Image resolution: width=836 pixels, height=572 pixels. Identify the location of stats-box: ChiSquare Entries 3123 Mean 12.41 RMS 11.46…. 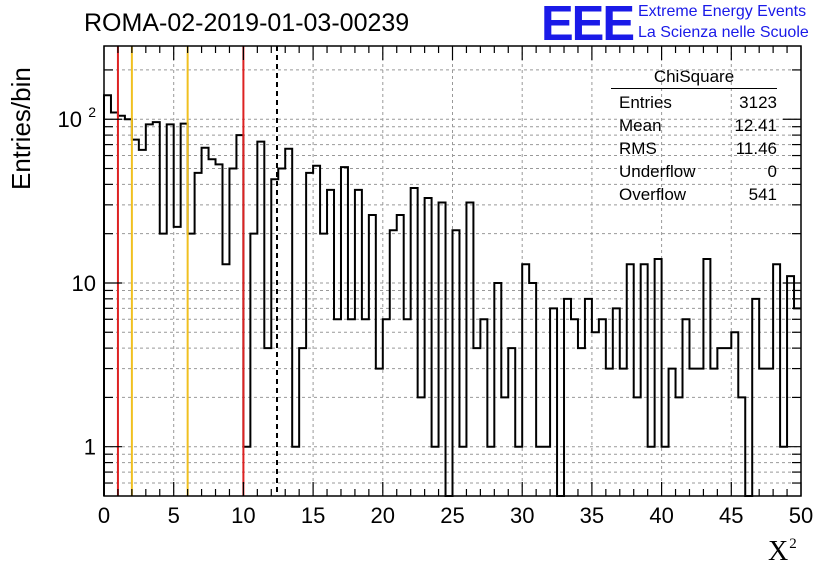
(694, 136).